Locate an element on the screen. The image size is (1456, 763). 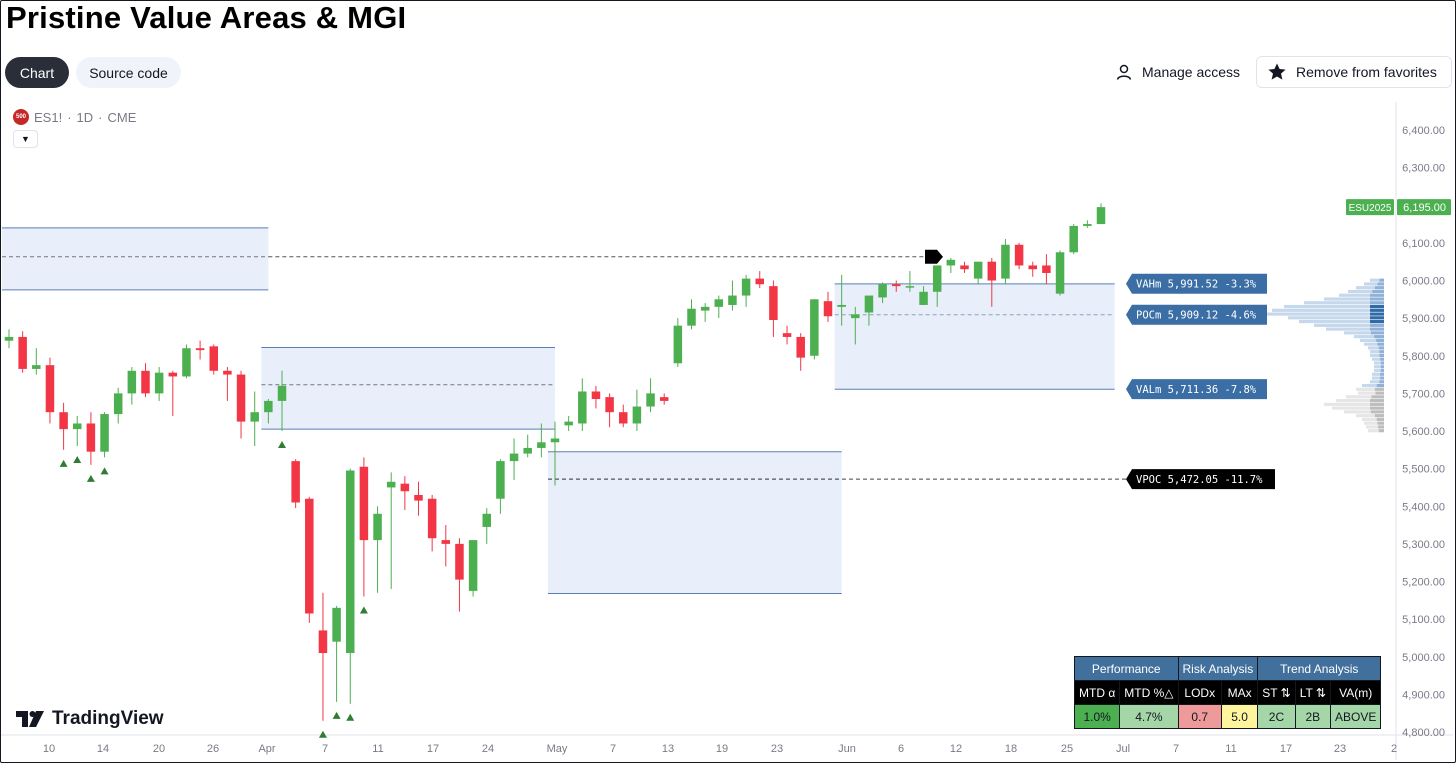
last-price-symbol-tag is located at coordinates (1370, 207).